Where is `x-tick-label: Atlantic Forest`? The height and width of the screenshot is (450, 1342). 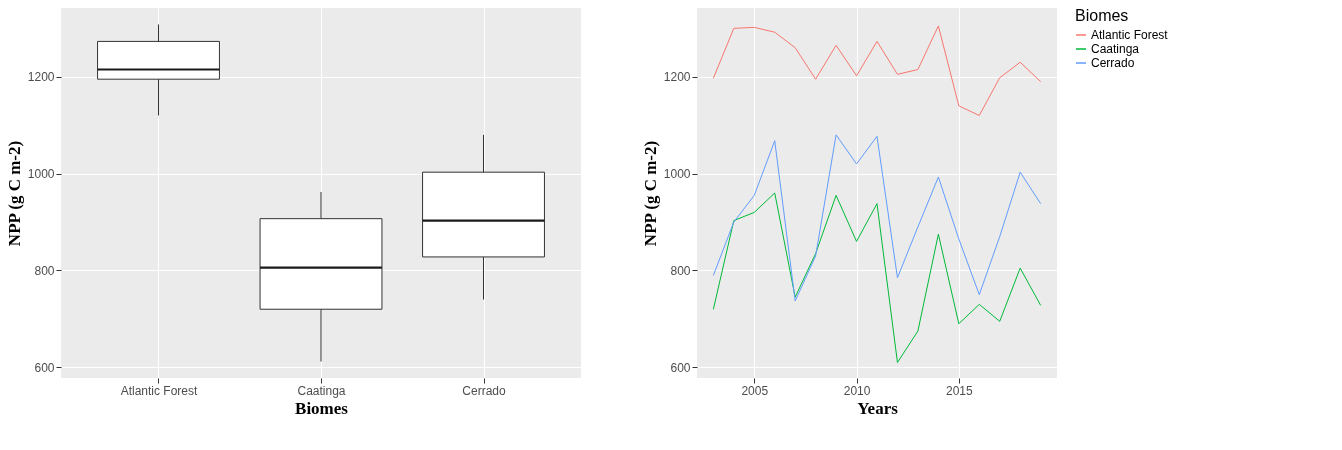 x-tick-label: Atlantic Forest is located at coordinates (159, 390).